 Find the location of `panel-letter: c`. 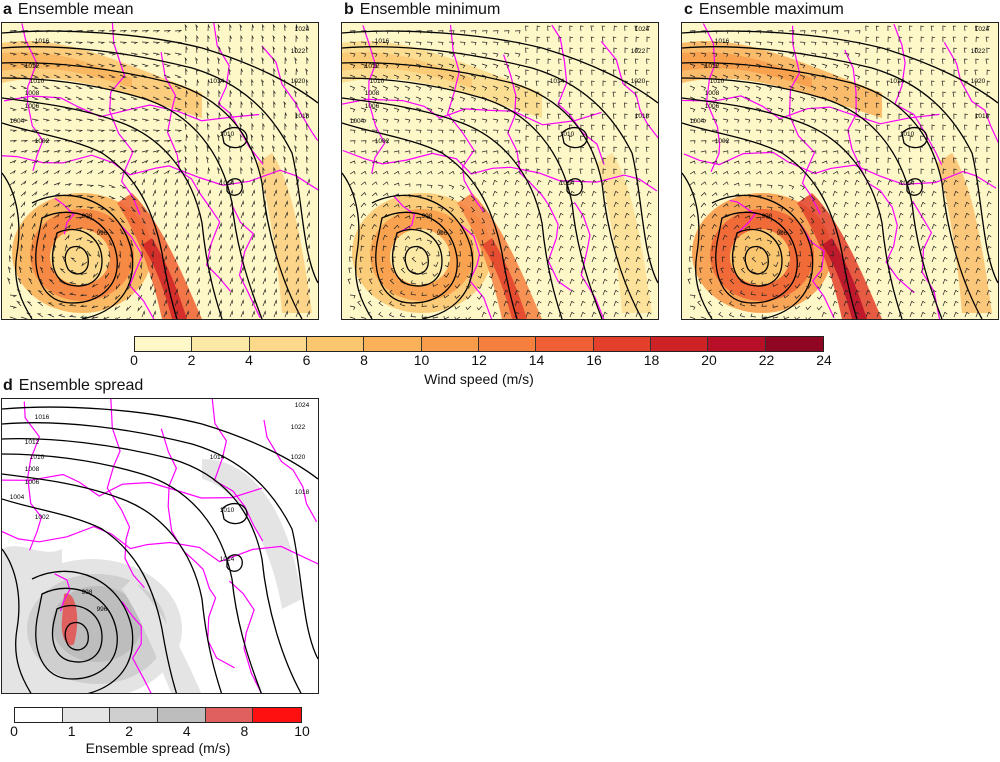

panel-letter: c is located at coordinates (688, 9).